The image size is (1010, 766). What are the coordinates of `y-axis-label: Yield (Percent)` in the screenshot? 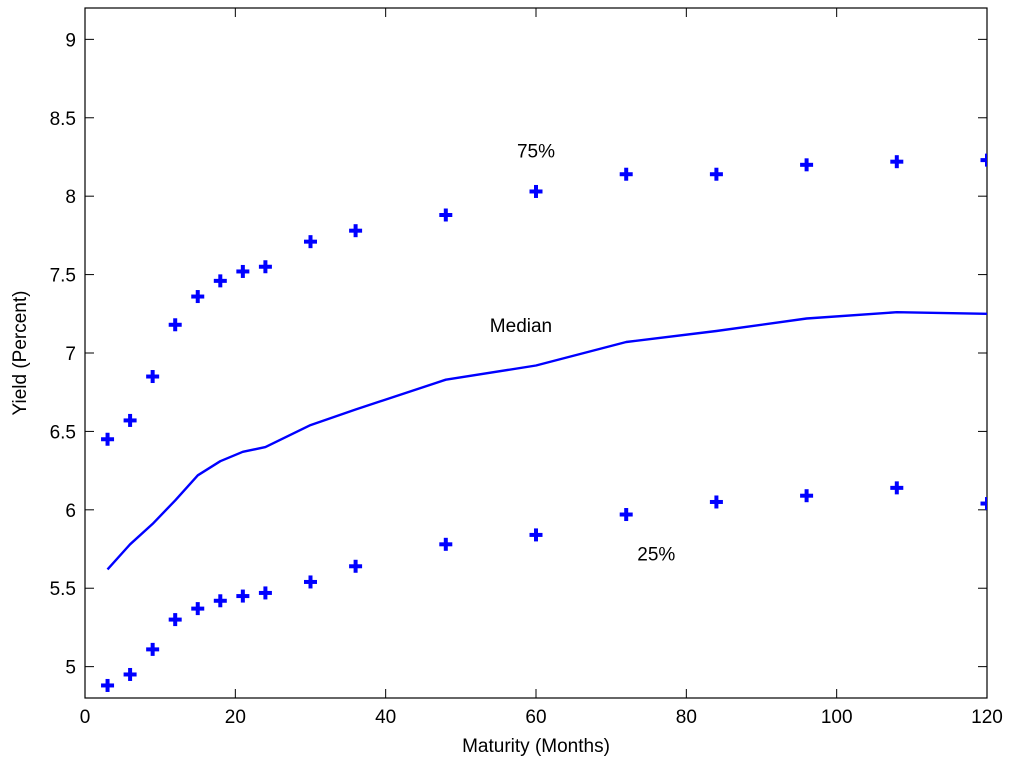 It's located at (20, 353).